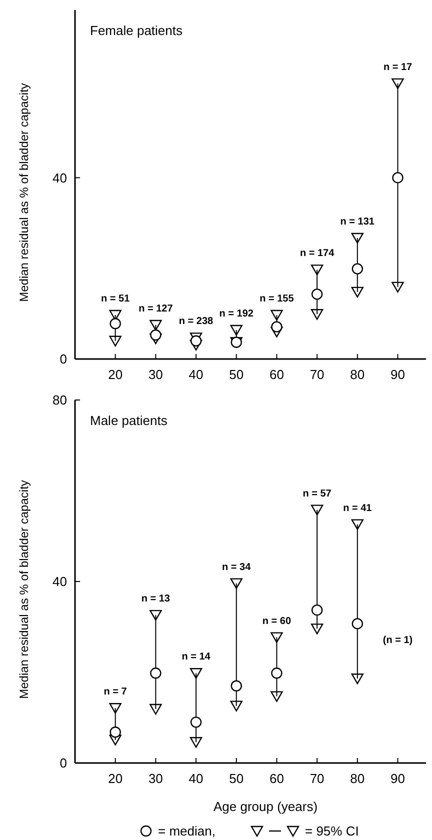 The image size is (432, 840). Describe the element at coordinates (332, 831) in the screenshot. I see `legend-label: = 95% CI` at that location.